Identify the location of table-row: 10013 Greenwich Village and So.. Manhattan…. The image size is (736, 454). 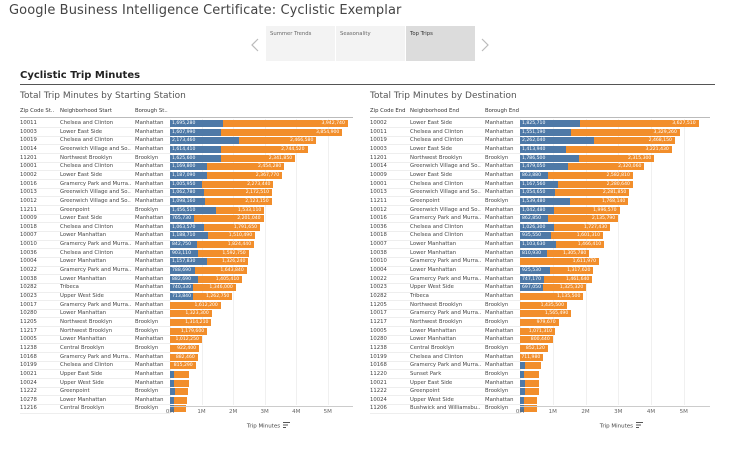
(540, 192).